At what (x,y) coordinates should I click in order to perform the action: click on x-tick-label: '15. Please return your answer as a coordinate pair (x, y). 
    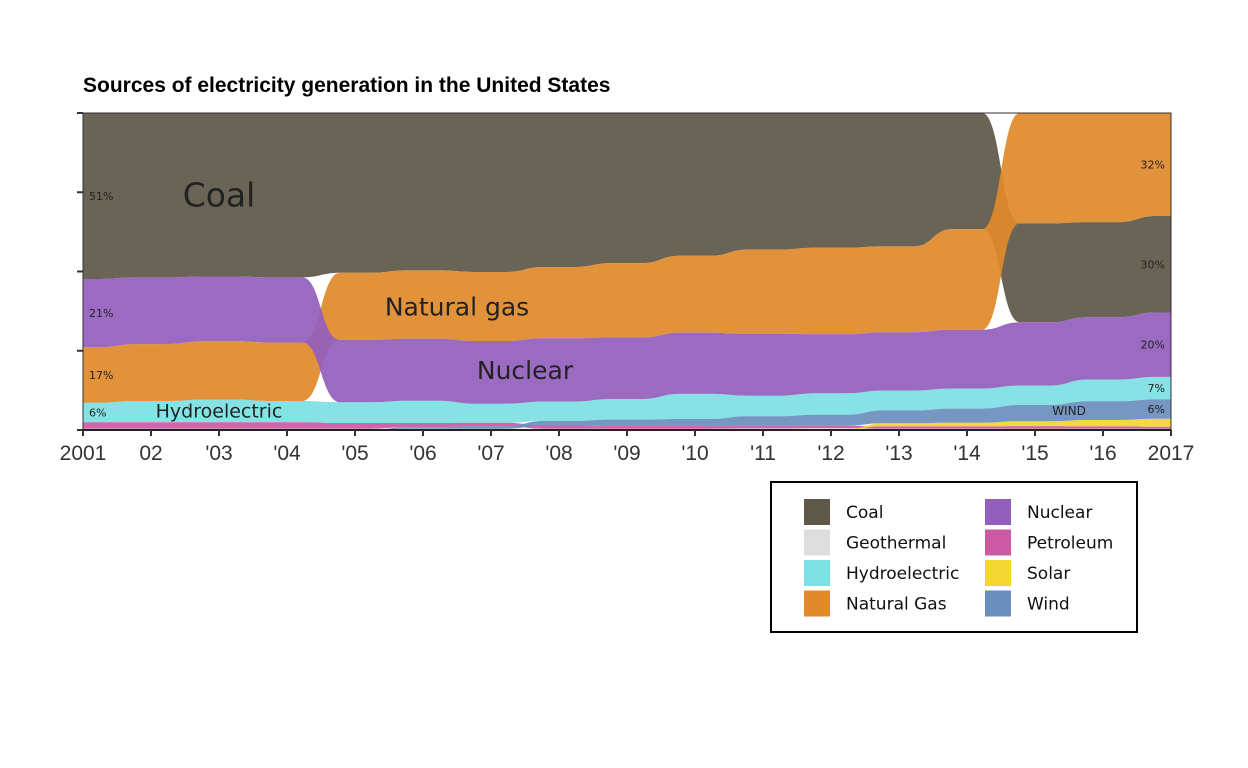
    Looking at the image, I should click on (1034, 453).